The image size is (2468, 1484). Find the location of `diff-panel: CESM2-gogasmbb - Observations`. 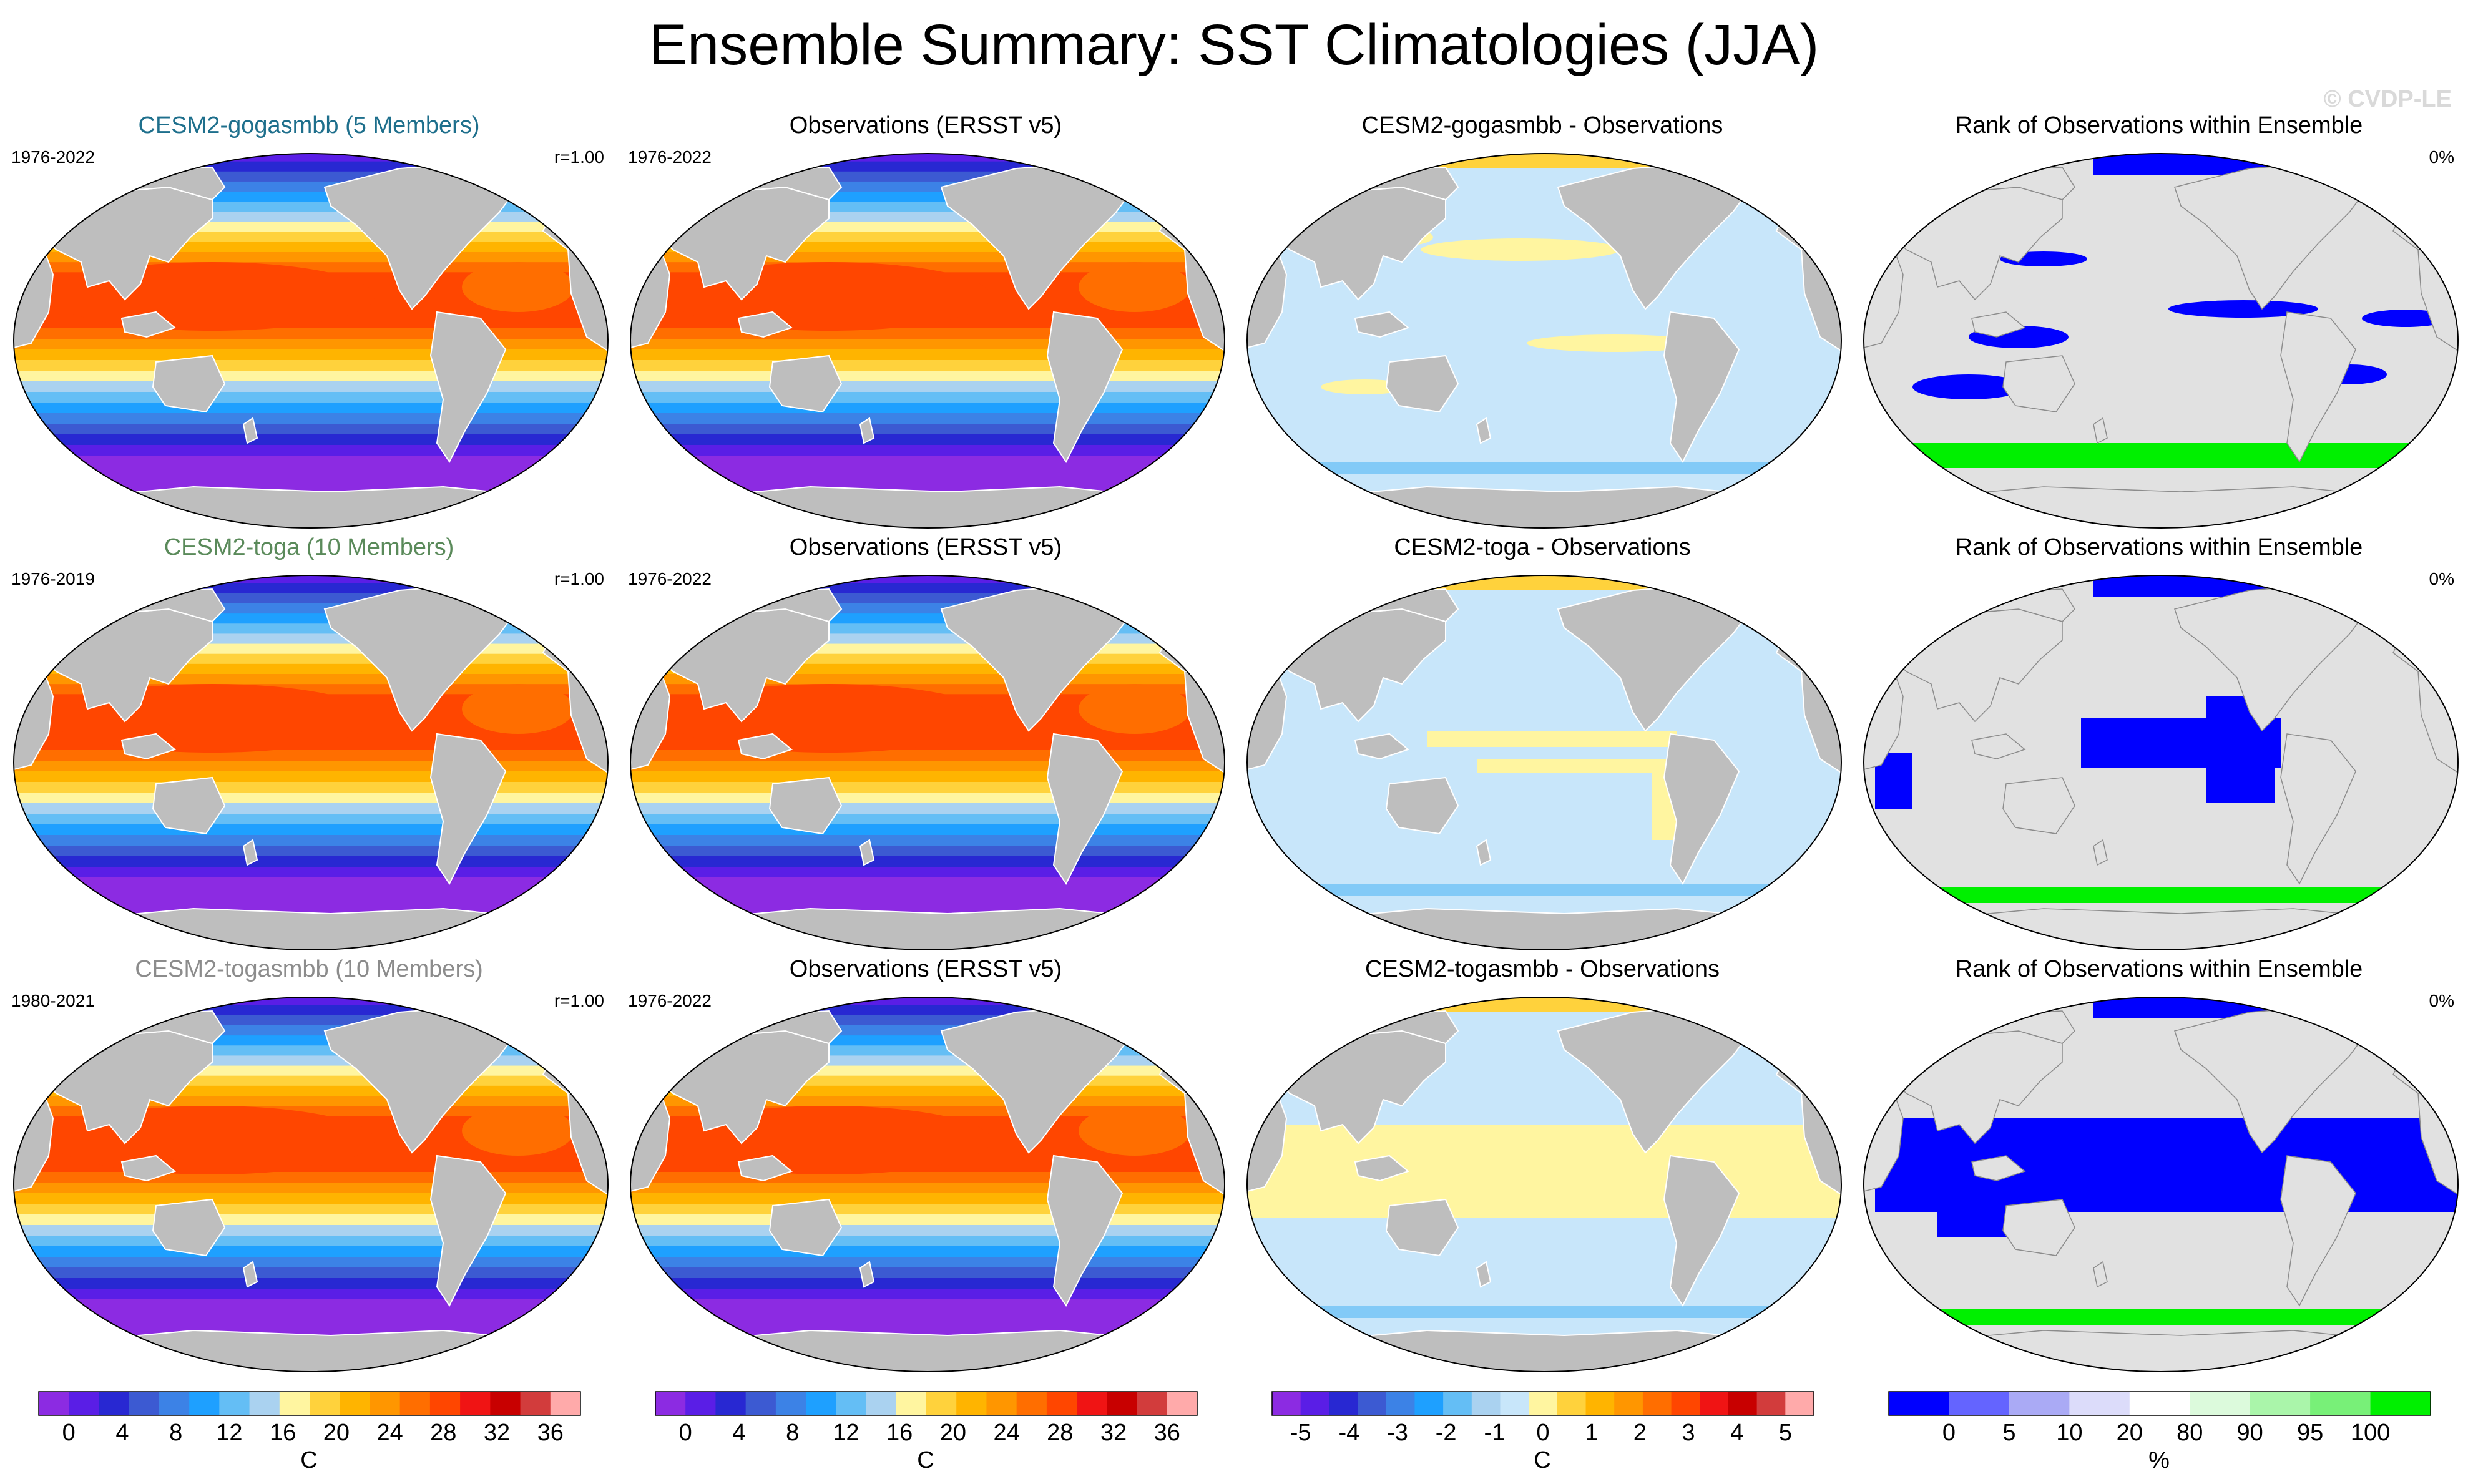

diff-panel: CESM2-gogasmbb - Observations is located at coordinates (1542, 321).